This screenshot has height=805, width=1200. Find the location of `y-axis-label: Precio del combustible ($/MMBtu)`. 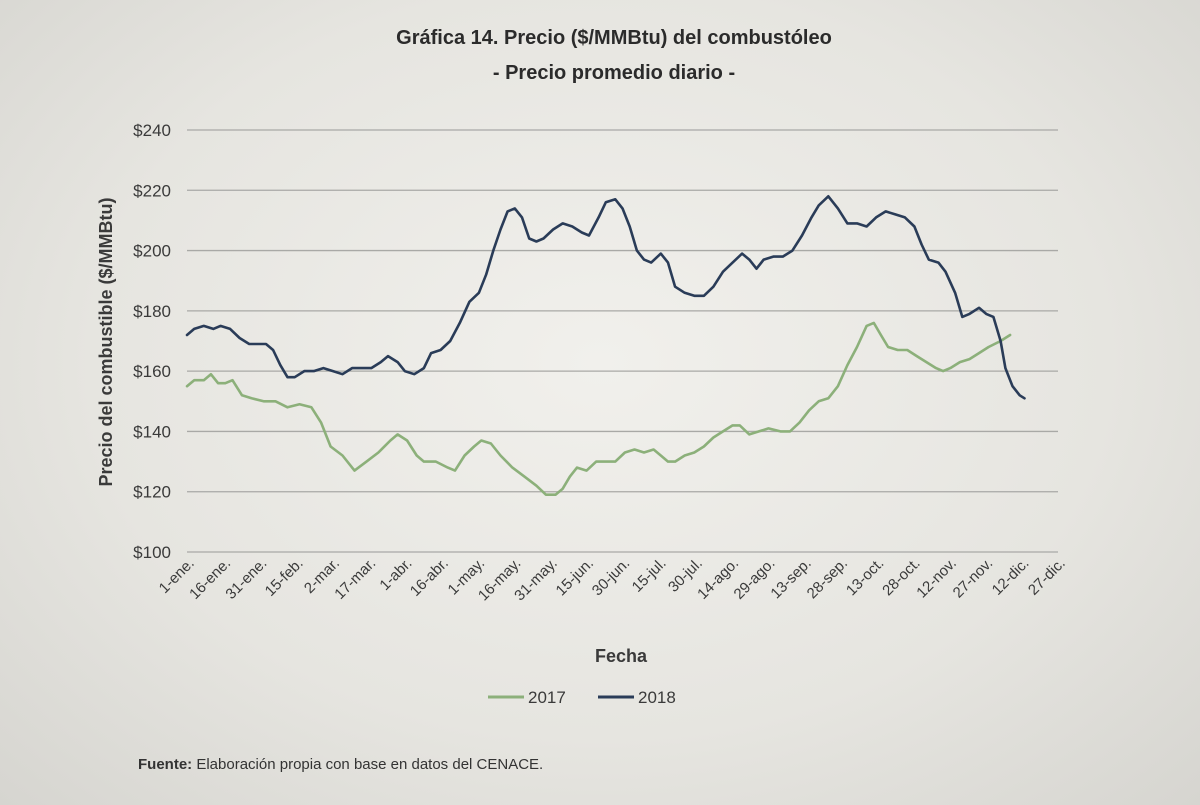

y-axis-label: Precio del combustible ($/MMBtu) is located at coordinates (106, 341).